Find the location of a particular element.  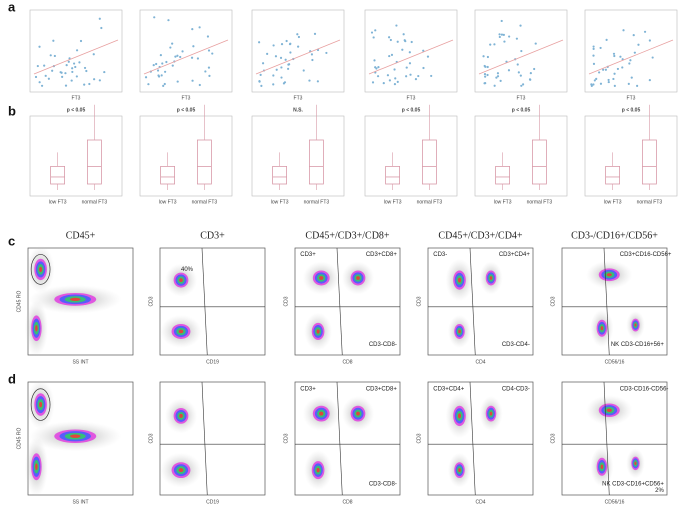

gate-label: CD3- is located at coordinates (440, 255).